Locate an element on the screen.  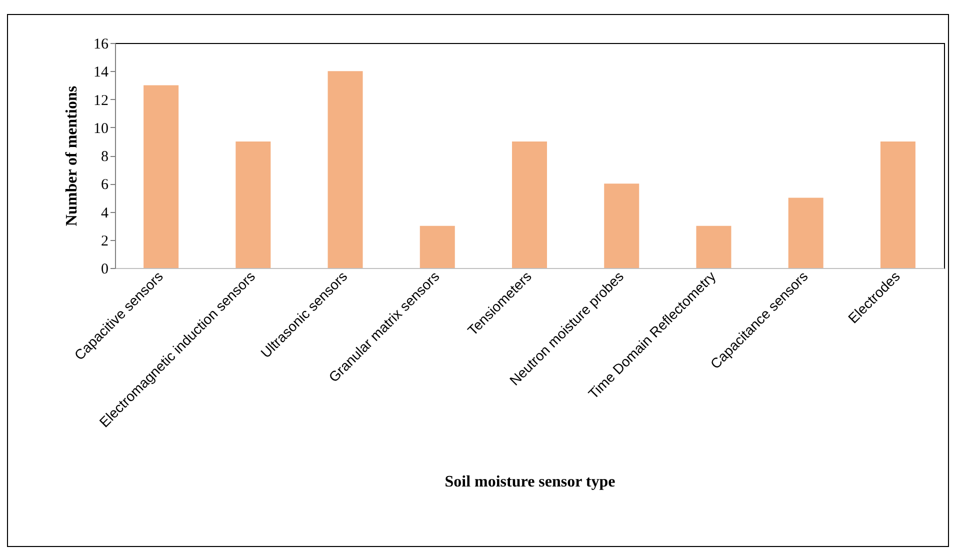
y-tick-label: 10 is located at coordinates (101, 128).